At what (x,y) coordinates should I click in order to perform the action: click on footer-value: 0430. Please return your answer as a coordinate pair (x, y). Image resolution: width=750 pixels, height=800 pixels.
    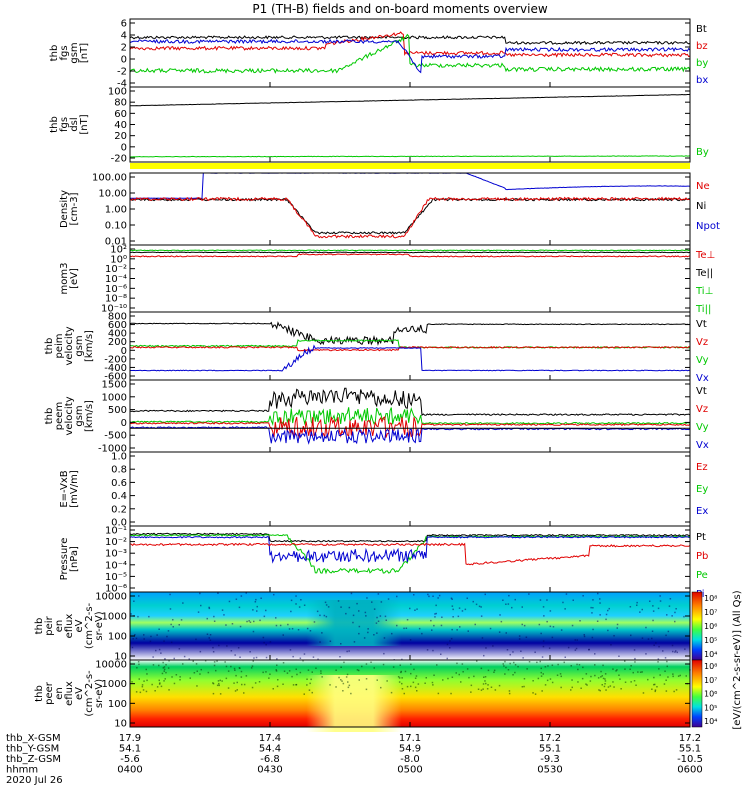
    Looking at the image, I should click on (269, 770).